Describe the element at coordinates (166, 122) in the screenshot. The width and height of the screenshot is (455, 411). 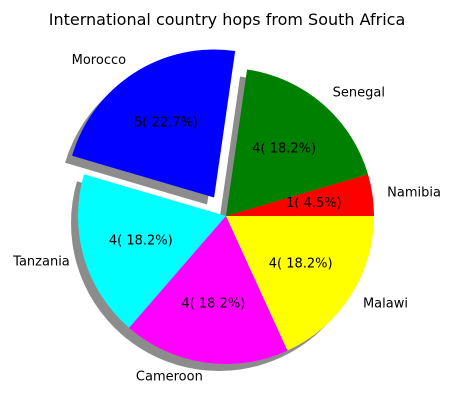
I see `percent-label-morocco: 5( 22.7%)` at that location.